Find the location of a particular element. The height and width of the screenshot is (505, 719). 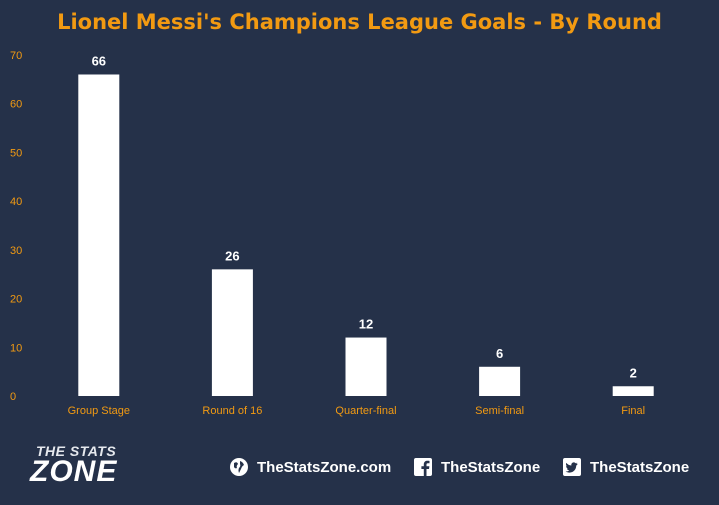

y-tick-label: 0 is located at coordinates (13, 397).